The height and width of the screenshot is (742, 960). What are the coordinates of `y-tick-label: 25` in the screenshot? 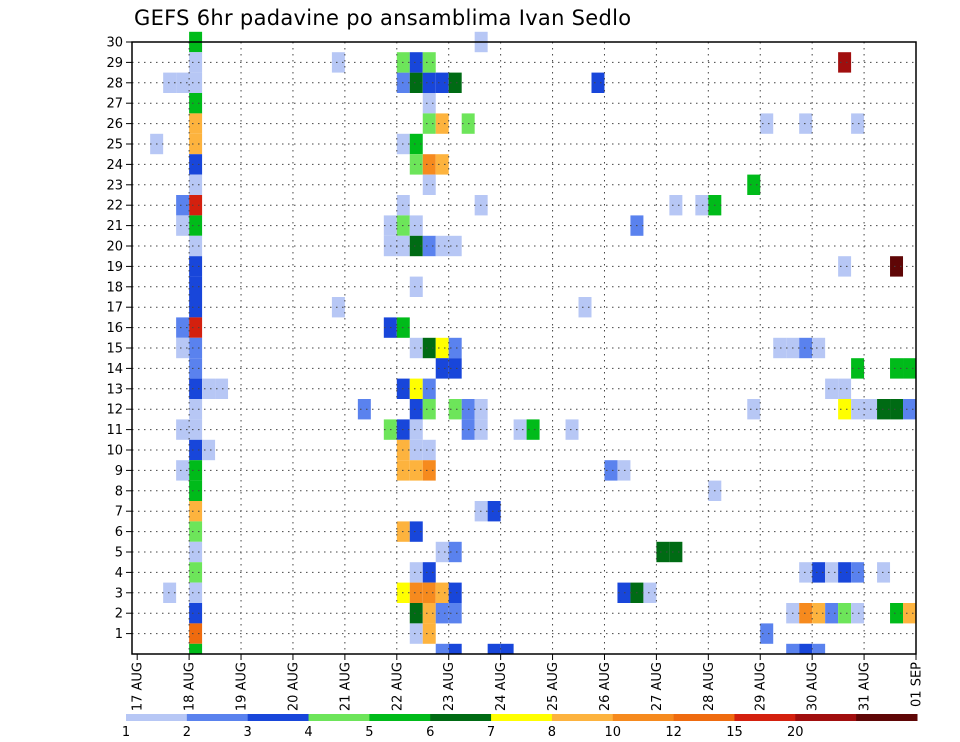 It's located at (114, 145).